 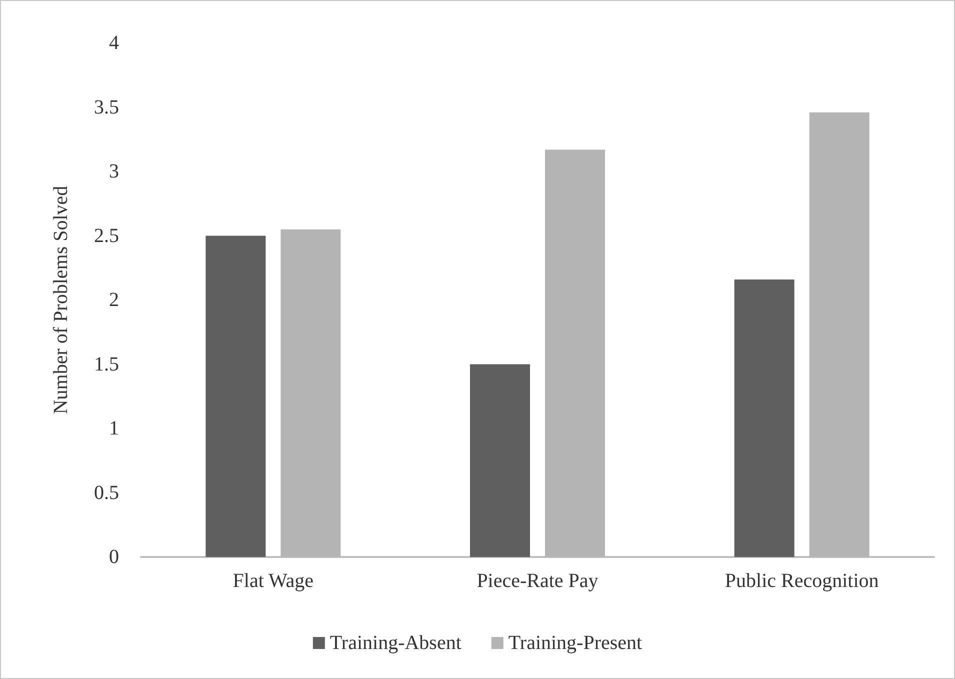 What do you see at coordinates (114, 557) in the screenshot?
I see `y-tick-label: 0` at bounding box center [114, 557].